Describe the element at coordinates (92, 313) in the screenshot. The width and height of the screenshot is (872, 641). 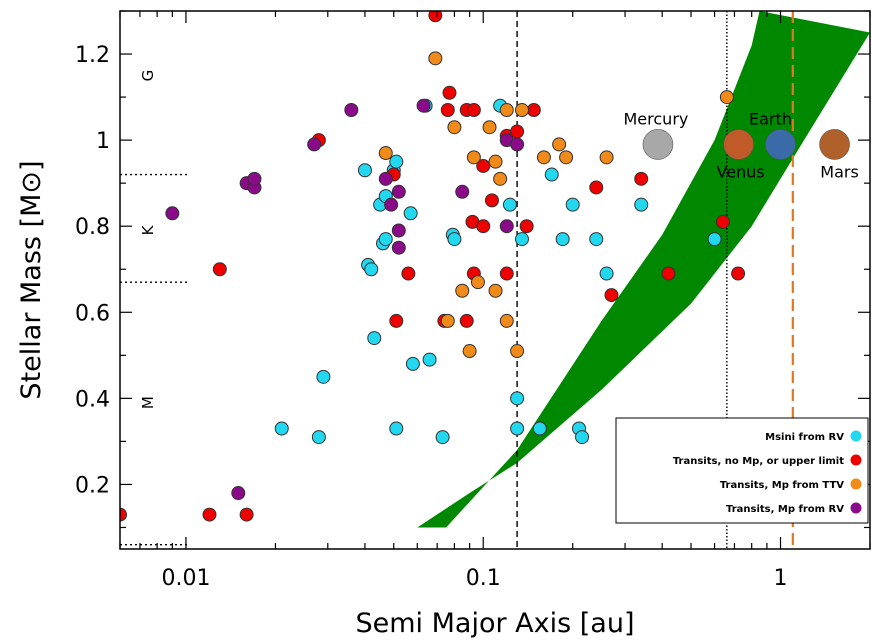
I see `y-tick-label: 0.6` at that location.